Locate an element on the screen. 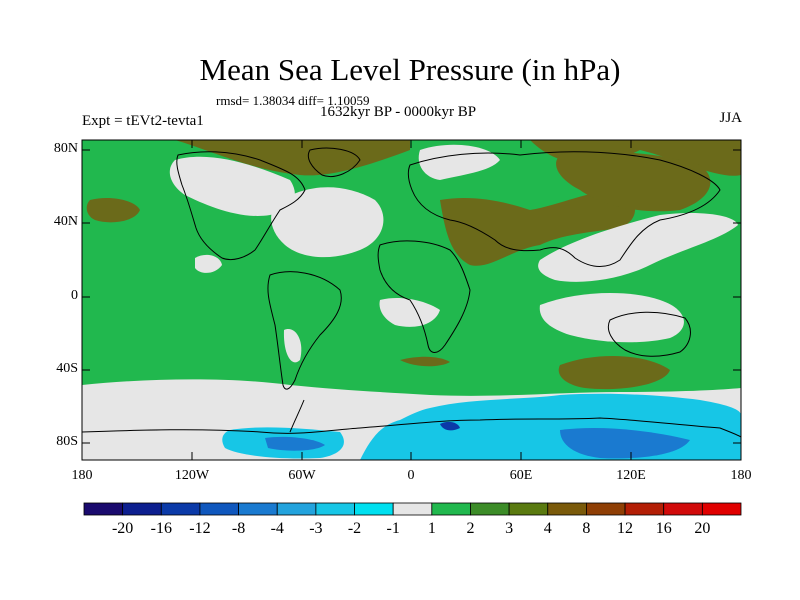  coast-antarctic-peninsula is located at coordinates (297, 416).